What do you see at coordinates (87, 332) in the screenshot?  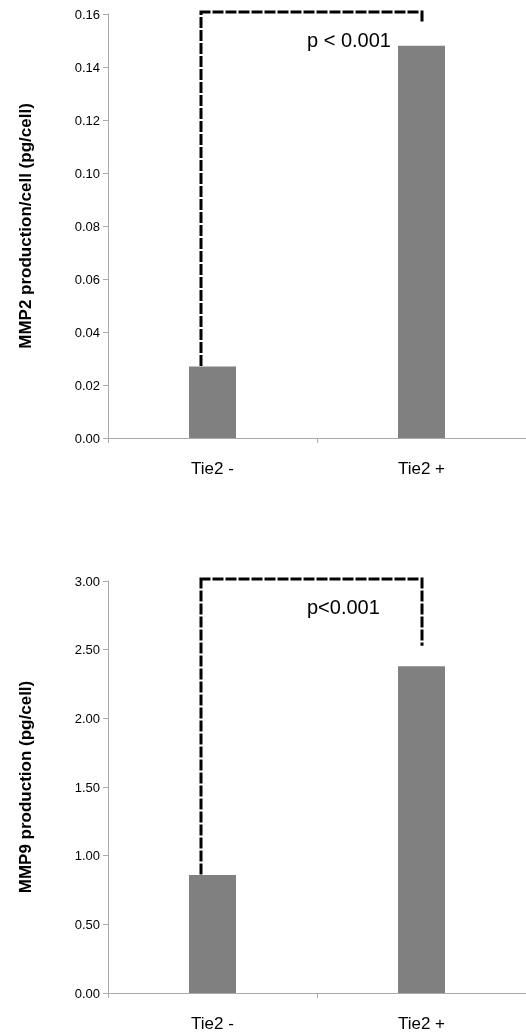 I see `y-tick-label: 0.04` at bounding box center [87, 332].